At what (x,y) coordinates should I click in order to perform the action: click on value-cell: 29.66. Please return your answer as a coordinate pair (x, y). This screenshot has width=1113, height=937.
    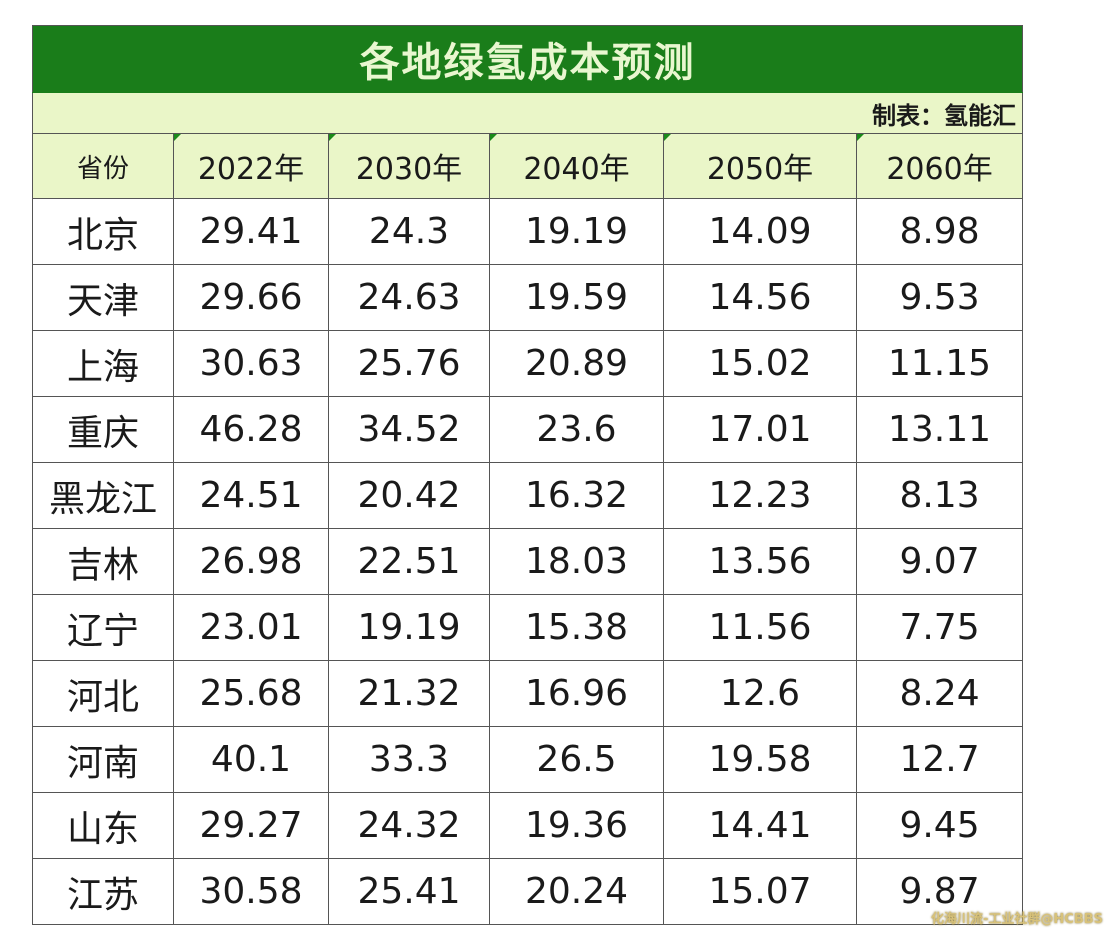
    Looking at the image, I should click on (251, 297).